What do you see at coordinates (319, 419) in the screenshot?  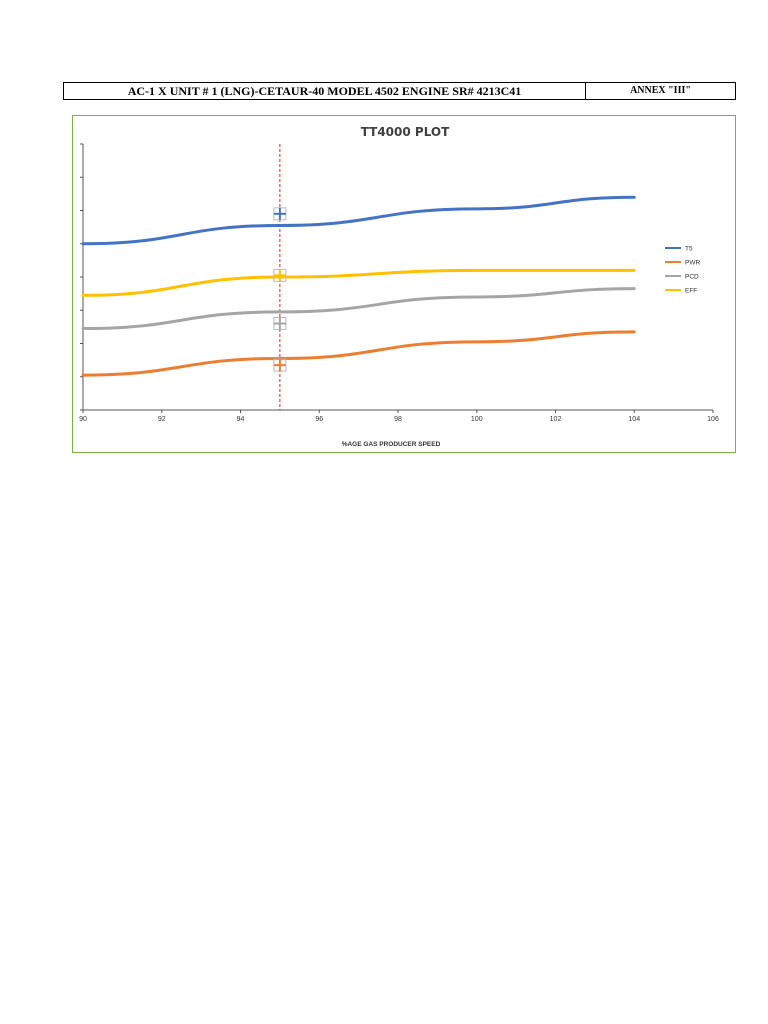 I see `x-tick-label: 96` at bounding box center [319, 419].